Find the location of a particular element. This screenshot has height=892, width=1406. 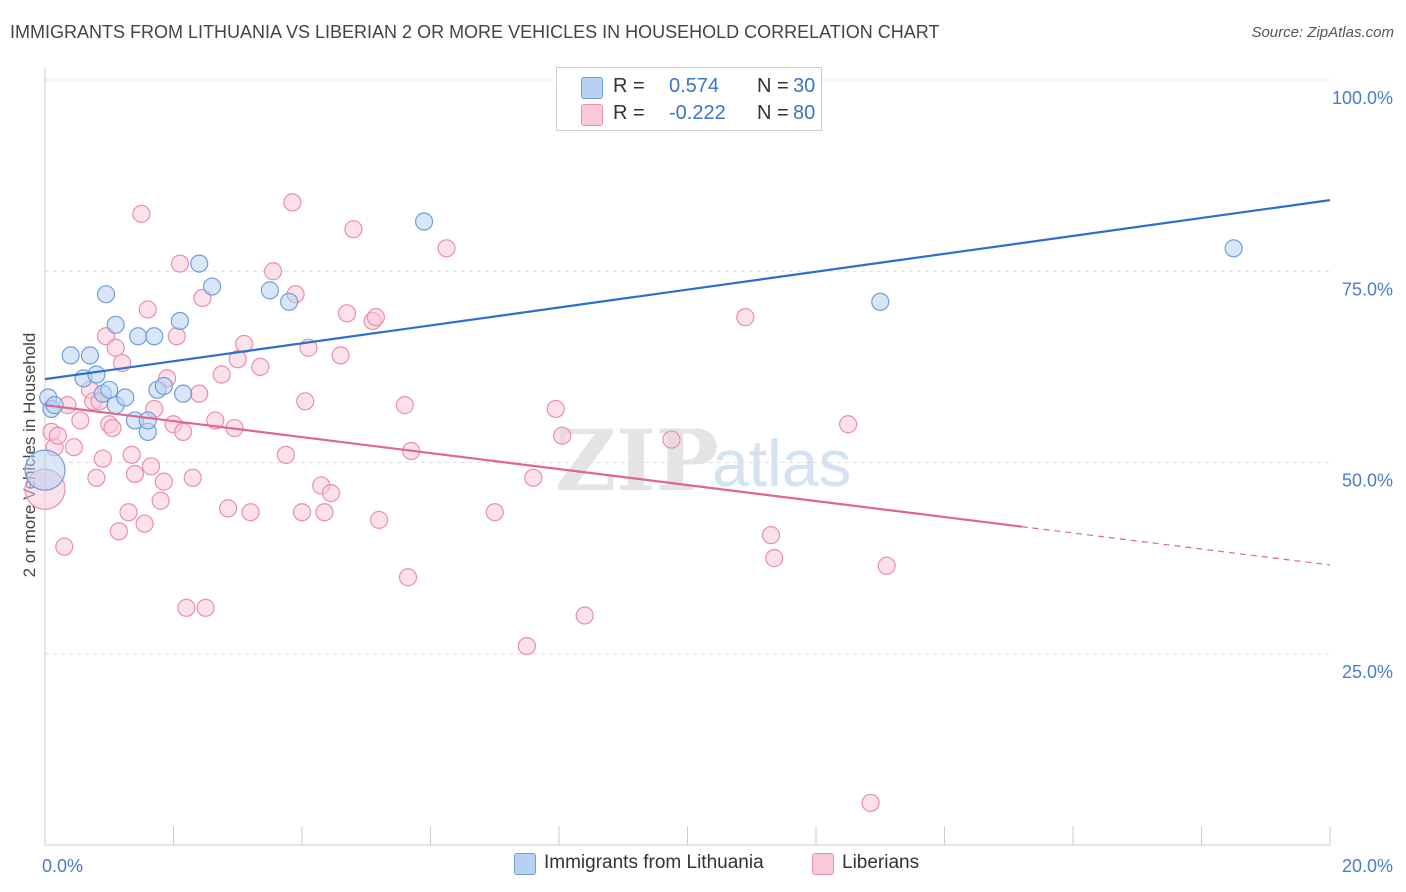

legend-n-value: 80 is located at coordinates (804, 113).